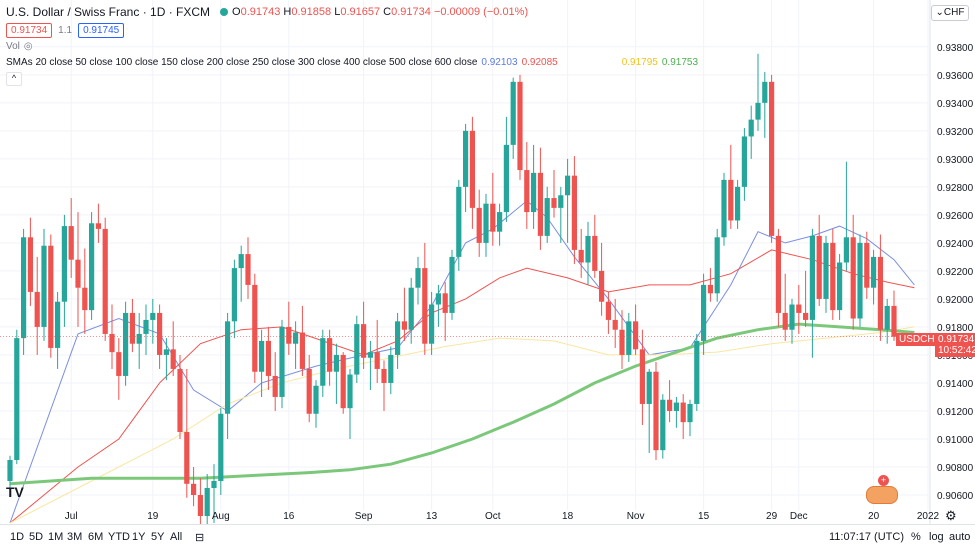 The image size is (975, 549). Describe the element at coordinates (108, 12) in the screenshot. I see `symbol-title: U.S. Dollar / Swiss Franc · 1D · FXCM` at that location.